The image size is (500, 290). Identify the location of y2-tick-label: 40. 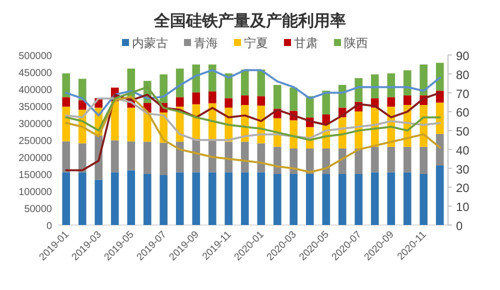
(463, 150).